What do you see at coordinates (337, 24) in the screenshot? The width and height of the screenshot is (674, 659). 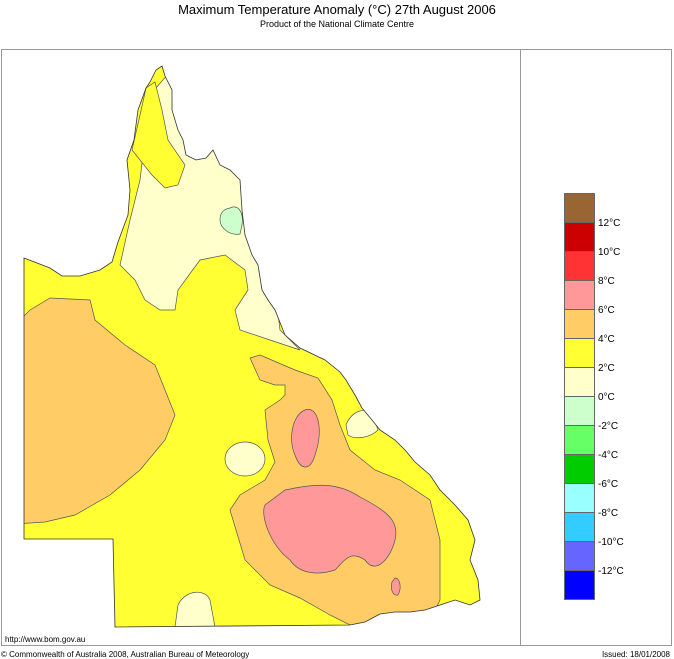 I see `map-subtitle: Product of the National Climate Centre` at bounding box center [337, 24].